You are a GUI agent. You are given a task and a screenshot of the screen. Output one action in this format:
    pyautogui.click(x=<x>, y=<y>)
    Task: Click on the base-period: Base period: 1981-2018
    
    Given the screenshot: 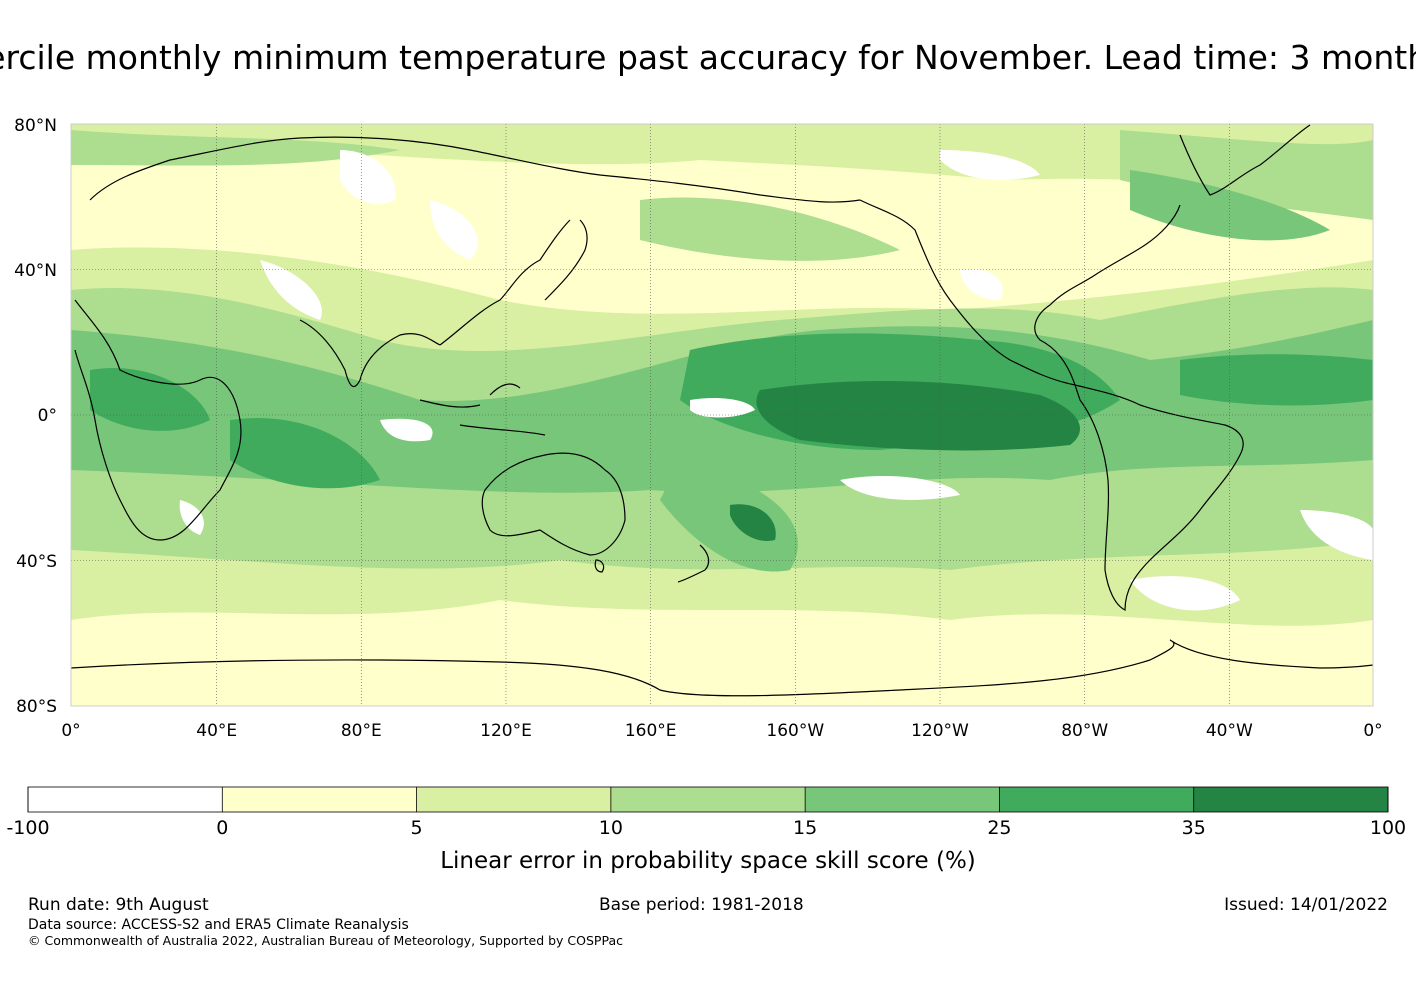 What is the action you would take?
    pyautogui.click(x=701, y=905)
    